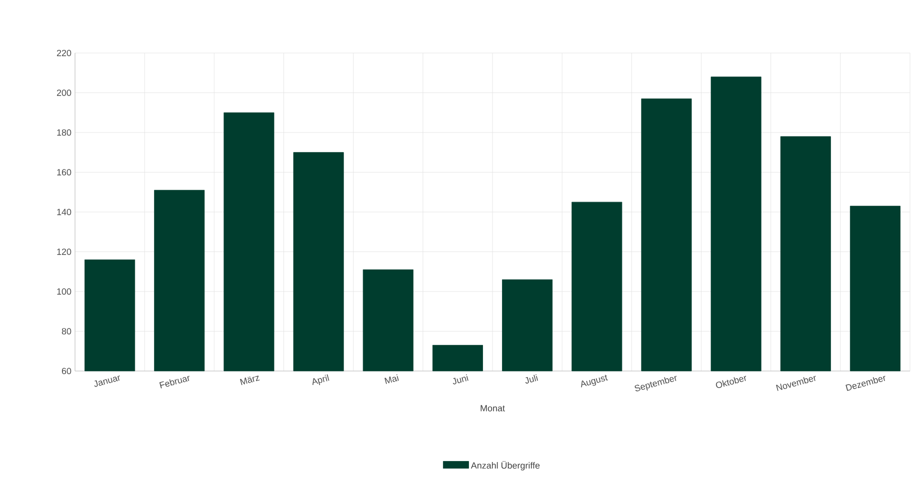  What do you see at coordinates (505, 465) in the screenshot?
I see `legend-label: Anzahl Übergriffe` at bounding box center [505, 465].